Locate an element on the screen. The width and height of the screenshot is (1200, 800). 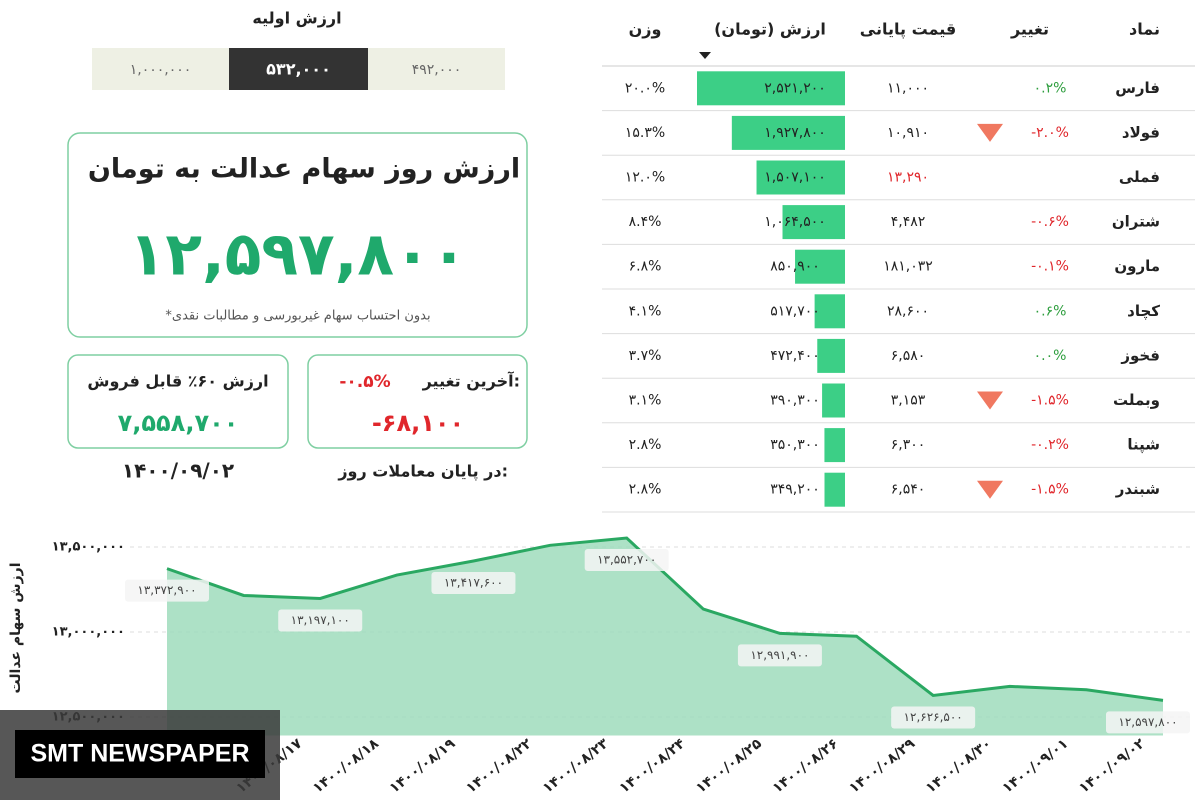
value-label: ۱۳,۱۹۷,۱۰۰ is located at coordinates (320, 620).